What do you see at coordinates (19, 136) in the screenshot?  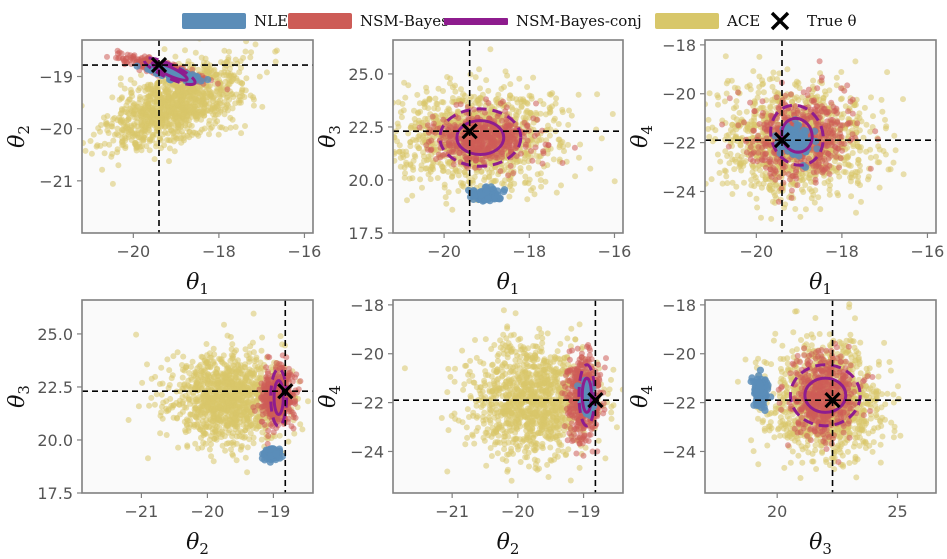 I see `y-axis-label: θ2` at bounding box center [19, 136].